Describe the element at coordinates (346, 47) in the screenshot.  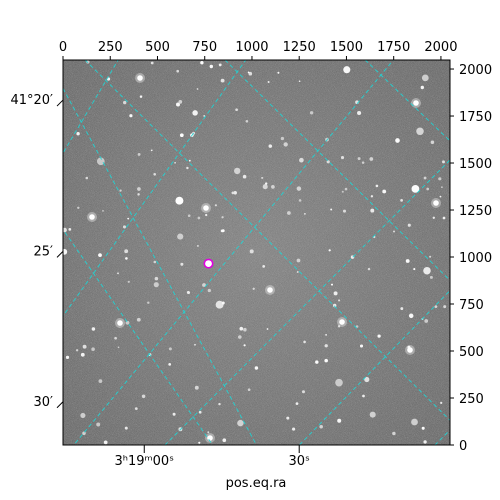
I see `top-tick-label: 1500` at that location.